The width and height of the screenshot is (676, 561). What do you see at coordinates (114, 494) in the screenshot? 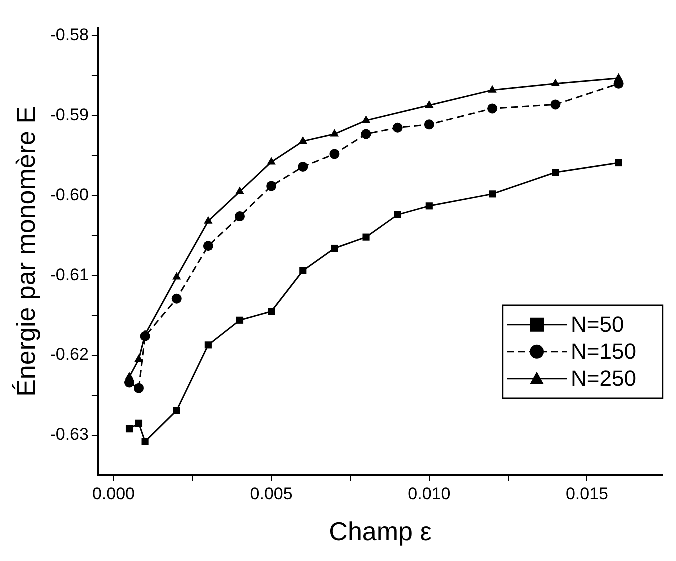
I see `x-tick-label: 0.000` at bounding box center [114, 494].